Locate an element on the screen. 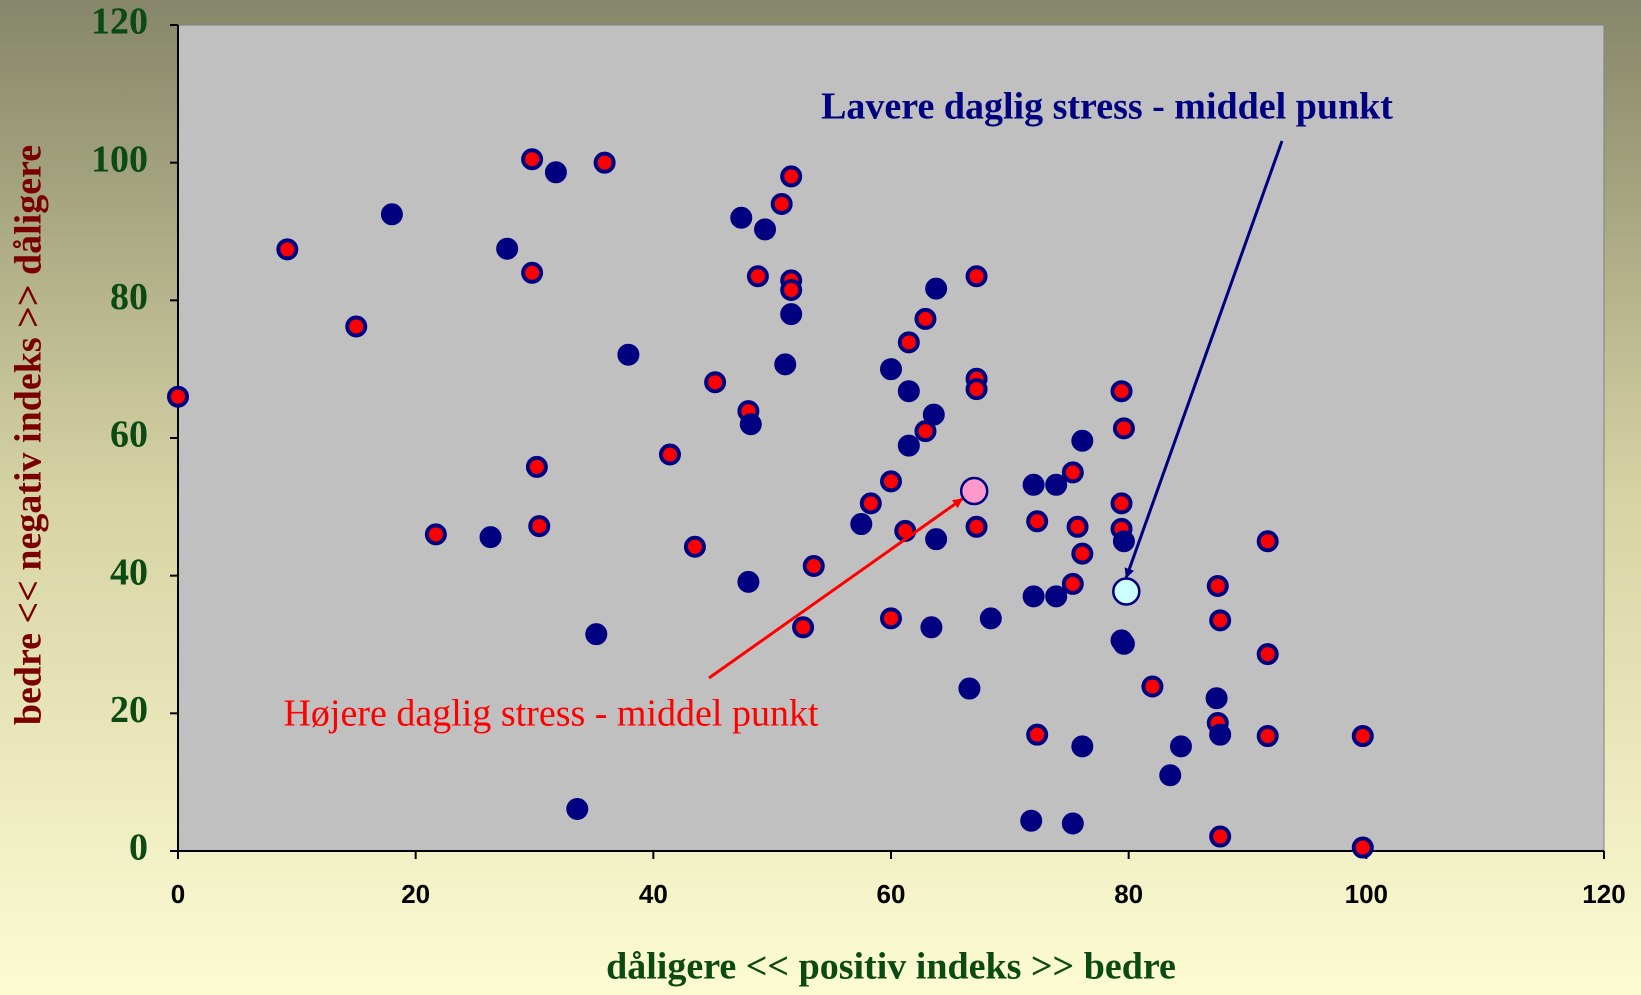  x-tick-label: 100 is located at coordinates (1366, 894).